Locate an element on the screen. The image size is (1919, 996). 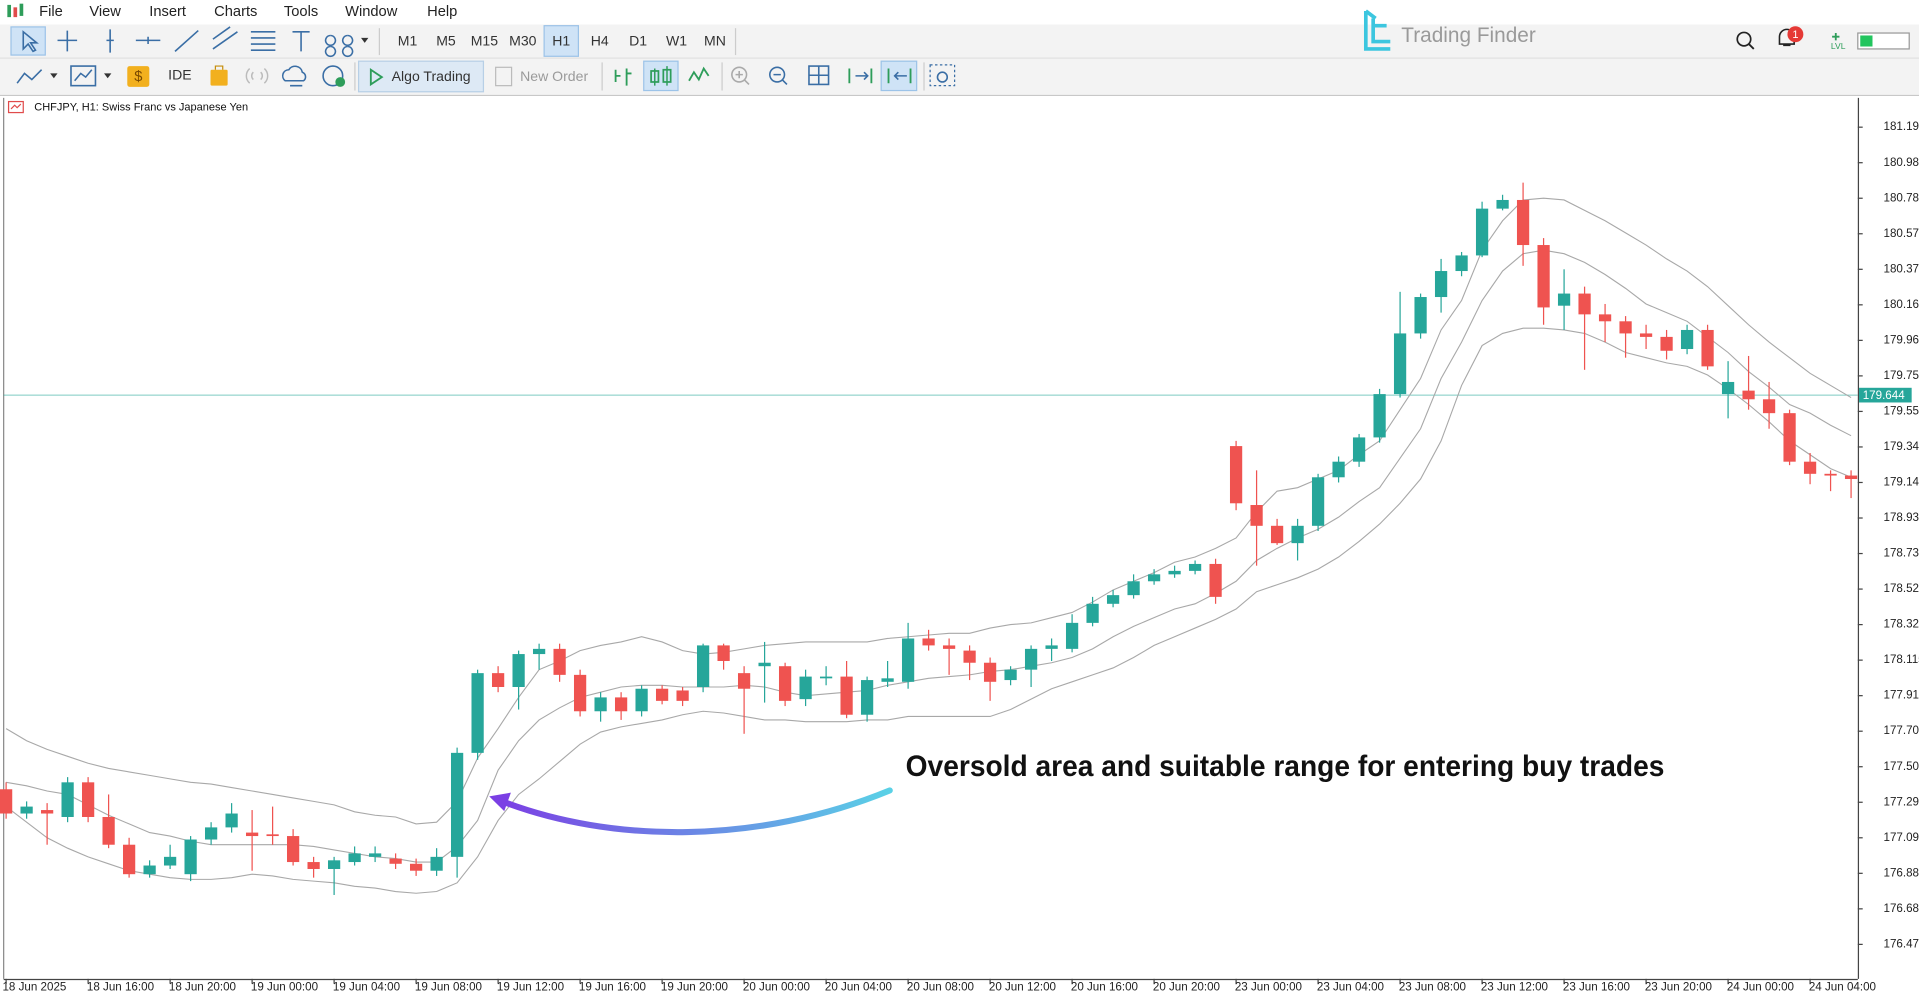
zoom-out-icon is located at coordinates (777, 74).